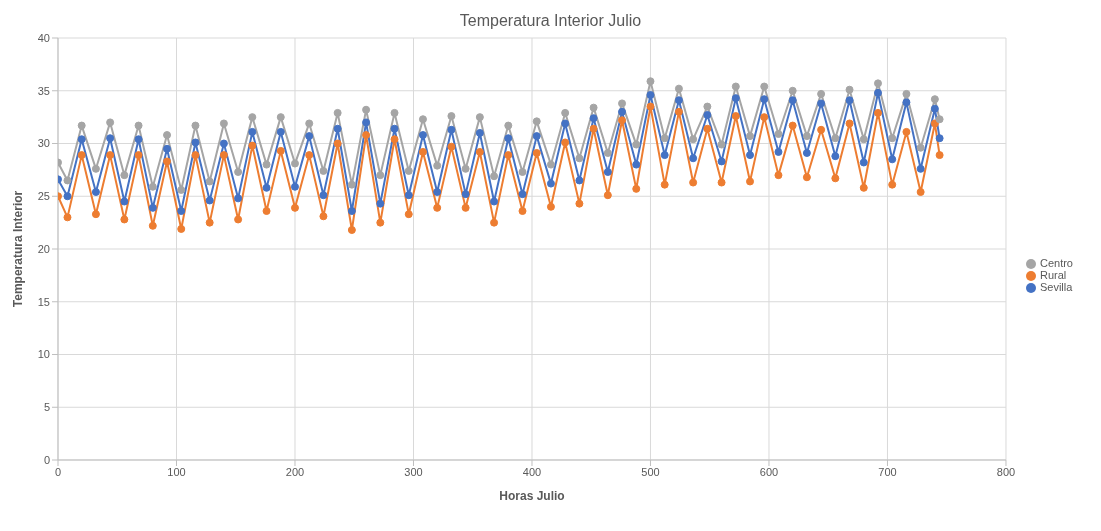 The width and height of the screenshot is (1101, 531). Describe the element at coordinates (43, 248) in the screenshot. I see `y-tick-label: 20` at that location.